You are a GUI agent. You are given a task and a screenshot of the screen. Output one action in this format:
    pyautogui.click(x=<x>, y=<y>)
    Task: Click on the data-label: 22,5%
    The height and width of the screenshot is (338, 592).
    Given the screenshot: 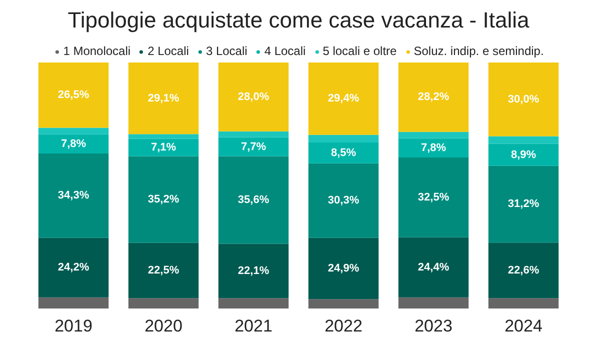 What is the action you would take?
    pyautogui.click(x=164, y=270)
    